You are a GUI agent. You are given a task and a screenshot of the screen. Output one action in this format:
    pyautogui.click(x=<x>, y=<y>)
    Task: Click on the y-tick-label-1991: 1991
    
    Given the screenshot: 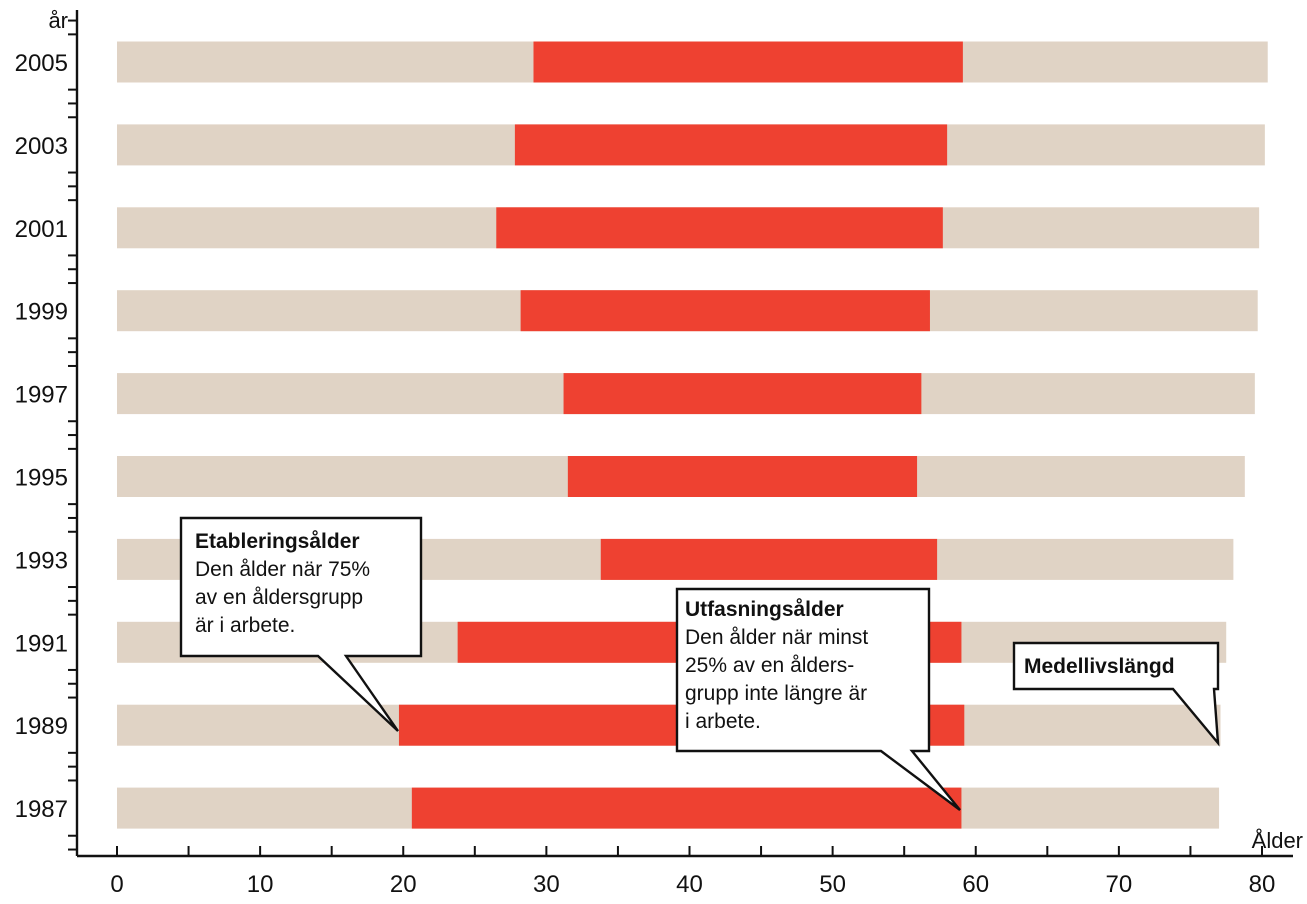 What is the action you would take?
    pyautogui.click(x=41, y=643)
    